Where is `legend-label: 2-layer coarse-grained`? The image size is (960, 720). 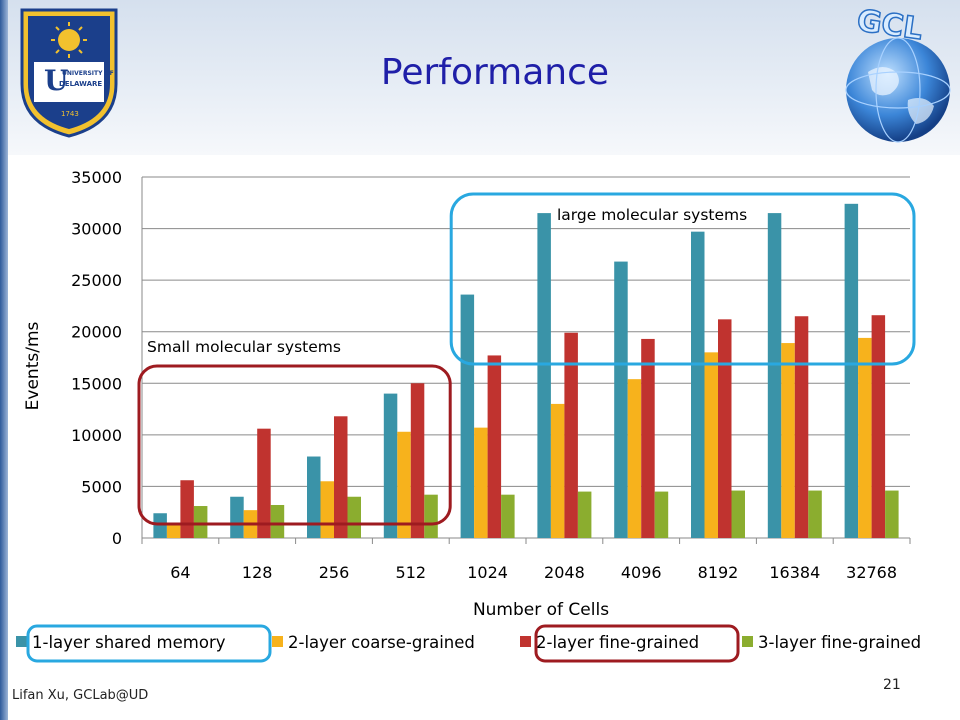 legend-label: 2-layer coarse-grained is located at coordinates (381, 642).